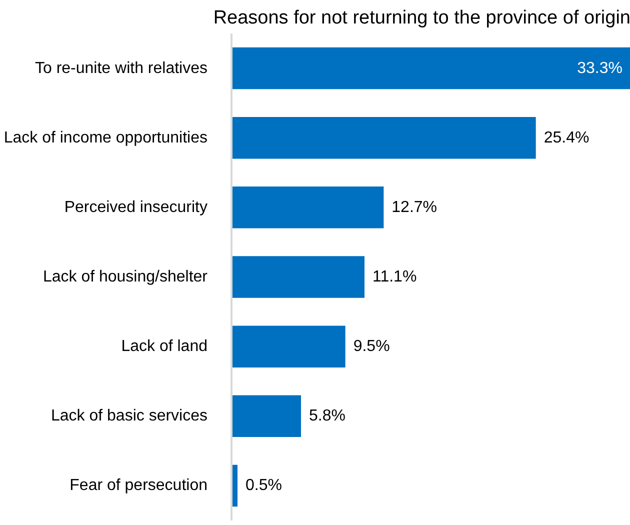  I want to click on data-label: 12.7%, so click(415, 207).